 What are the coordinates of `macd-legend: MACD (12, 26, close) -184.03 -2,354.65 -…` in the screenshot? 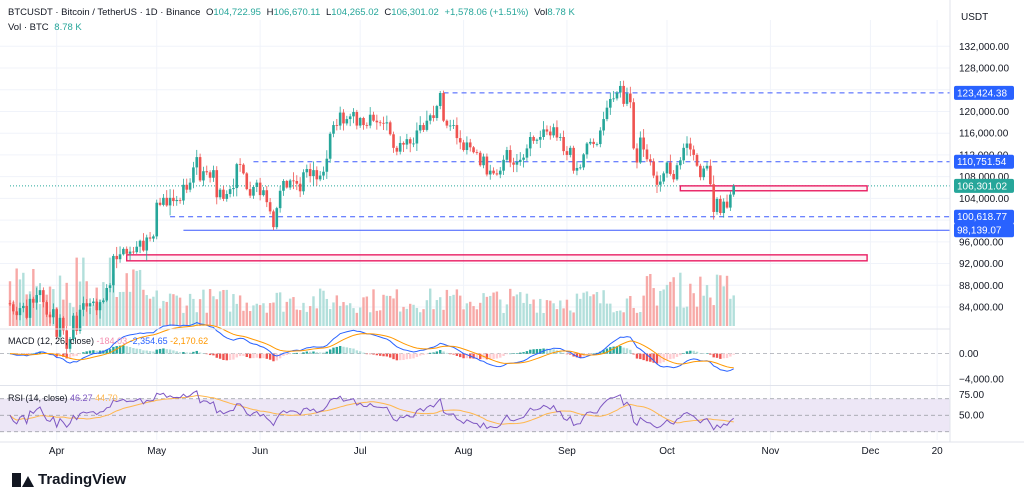 It's located at (108, 341).